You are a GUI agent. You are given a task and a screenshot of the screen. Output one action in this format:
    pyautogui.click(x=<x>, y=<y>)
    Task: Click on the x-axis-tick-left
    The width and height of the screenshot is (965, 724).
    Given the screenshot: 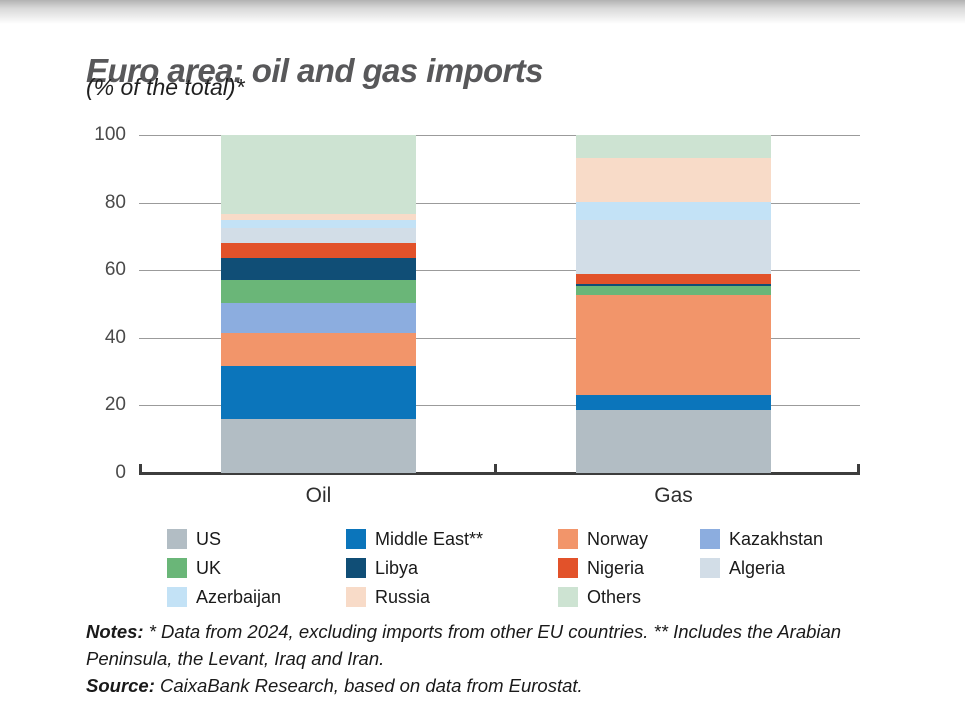 What is the action you would take?
    pyautogui.click(x=140, y=468)
    